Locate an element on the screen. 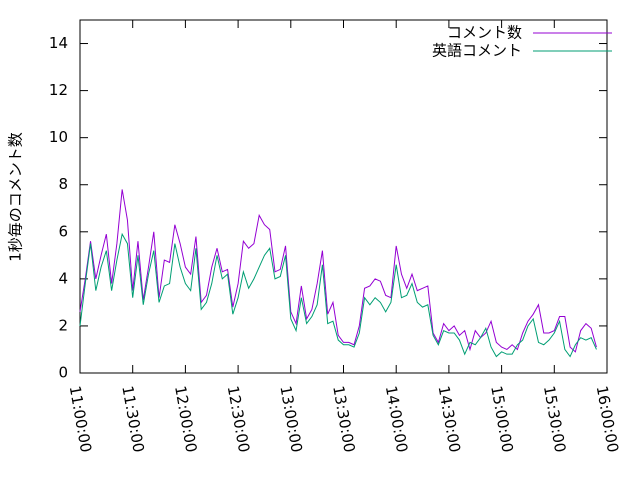 The height and width of the screenshot is (480, 640). x-tick-label: 14:30:00 is located at coordinates (449, 418).